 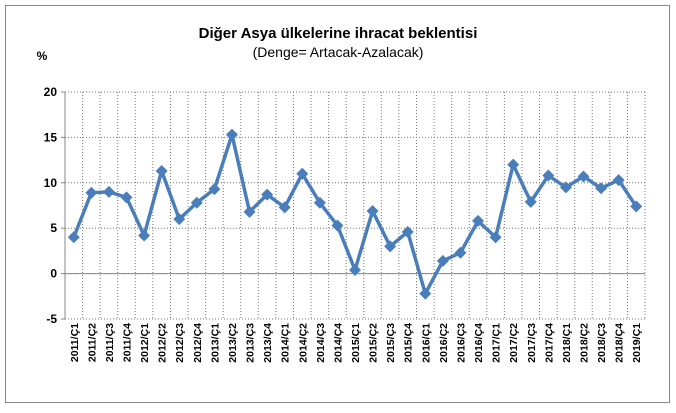 What do you see at coordinates (338, 52) in the screenshot?
I see `chart-subtitle: (Denge= Artacak-Azalacak)` at bounding box center [338, 52].